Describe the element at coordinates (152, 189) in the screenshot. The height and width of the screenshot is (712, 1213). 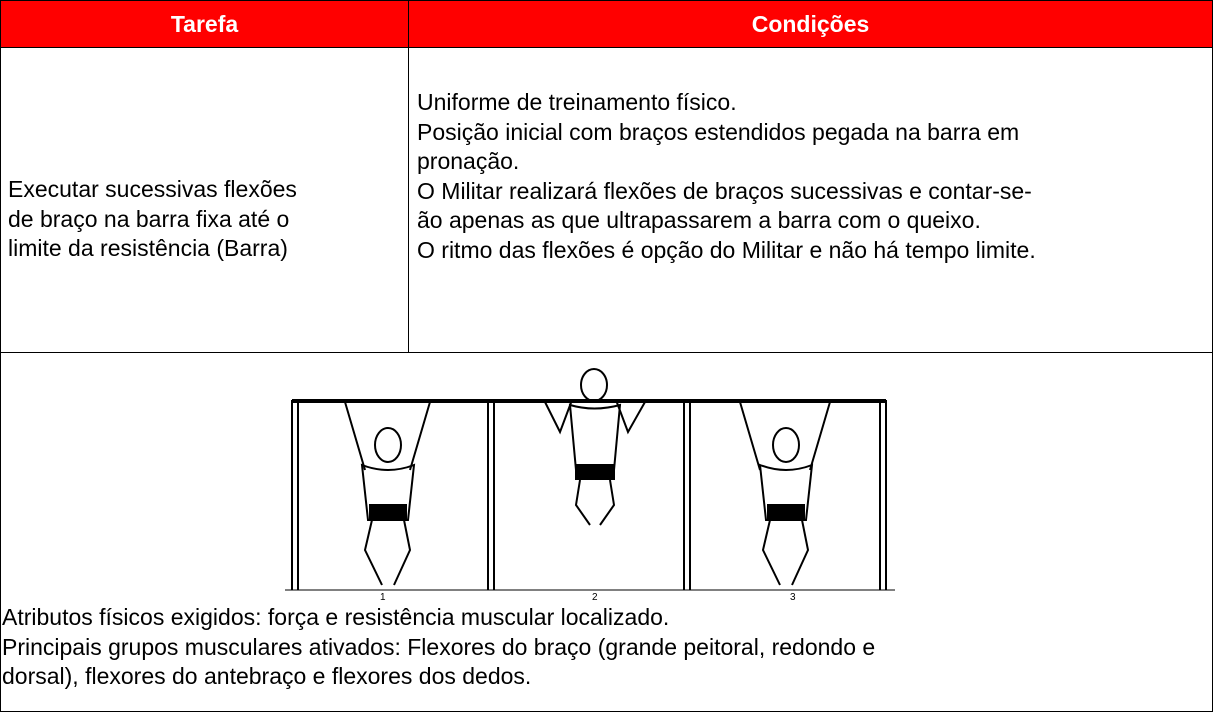
I see `task-text: Executar sucessivas flexões` at that location.